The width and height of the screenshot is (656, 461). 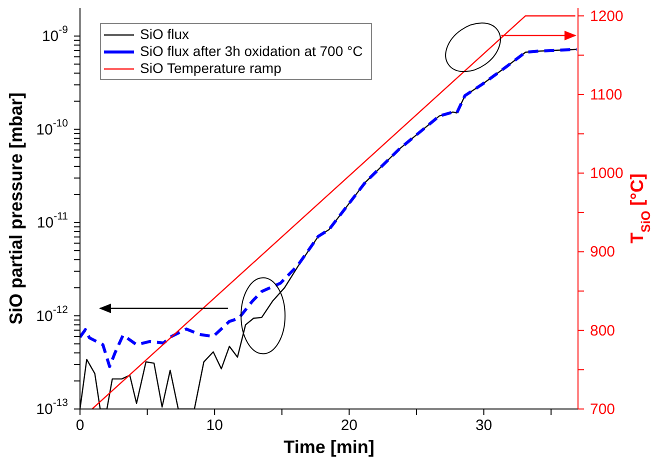 What do you see at coordinates (329, 447) in the screenshot?
I see `x-axis-title: Time [min]` at bounding box center [329, 447].